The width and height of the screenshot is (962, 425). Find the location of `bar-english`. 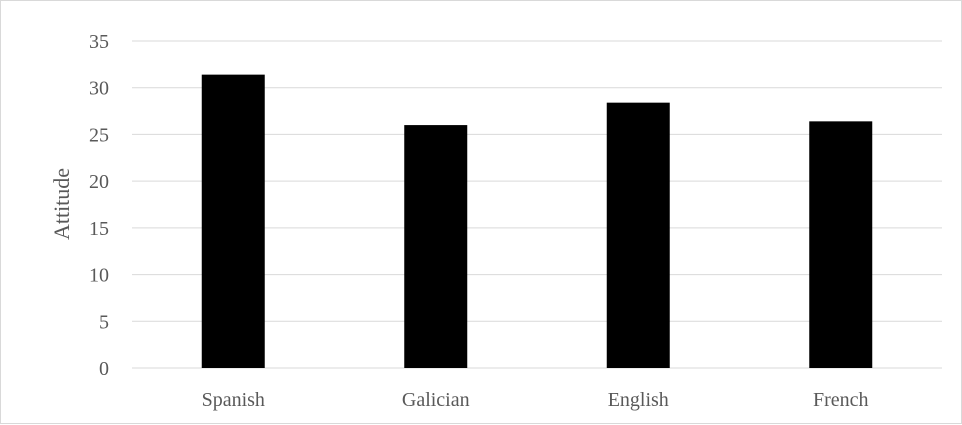

bar-english is located at coordinates (638, 235).